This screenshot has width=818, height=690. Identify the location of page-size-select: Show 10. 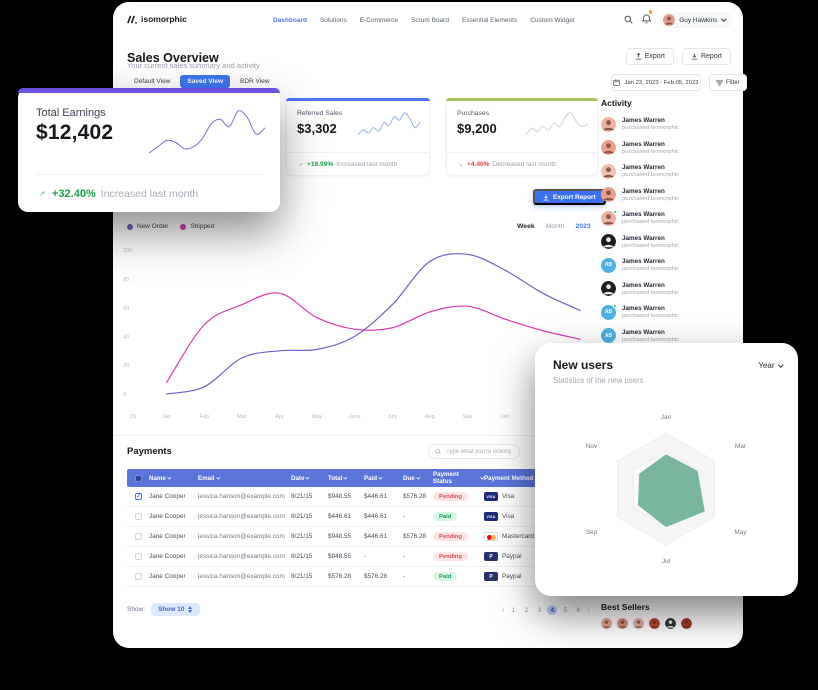
(176, 609).